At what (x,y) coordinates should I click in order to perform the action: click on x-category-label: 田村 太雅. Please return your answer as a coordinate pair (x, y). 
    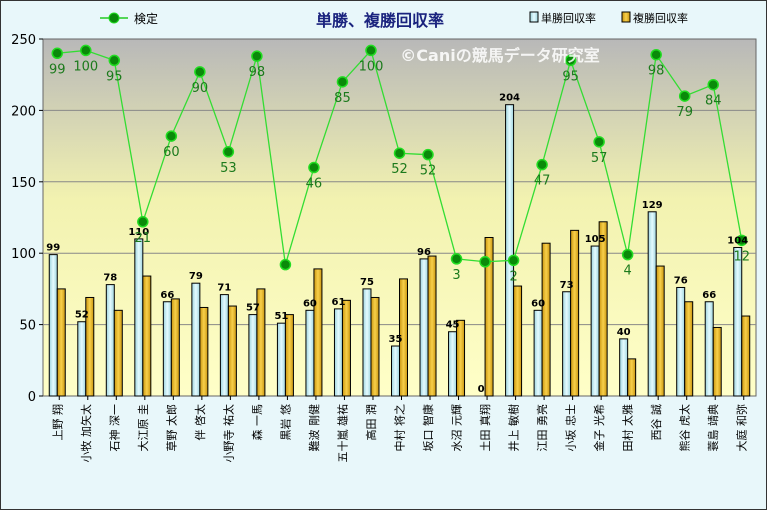
    Looking at the image, I should click on (628, 428).